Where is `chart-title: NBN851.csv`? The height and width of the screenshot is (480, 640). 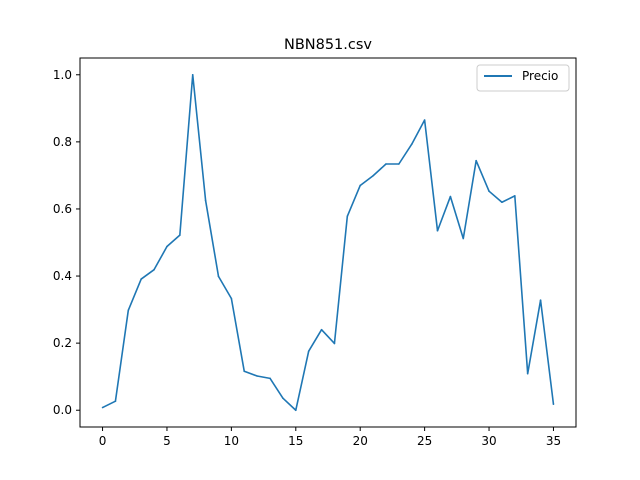
chart-title: NBN851.csv is located at coordinates (328, 45).